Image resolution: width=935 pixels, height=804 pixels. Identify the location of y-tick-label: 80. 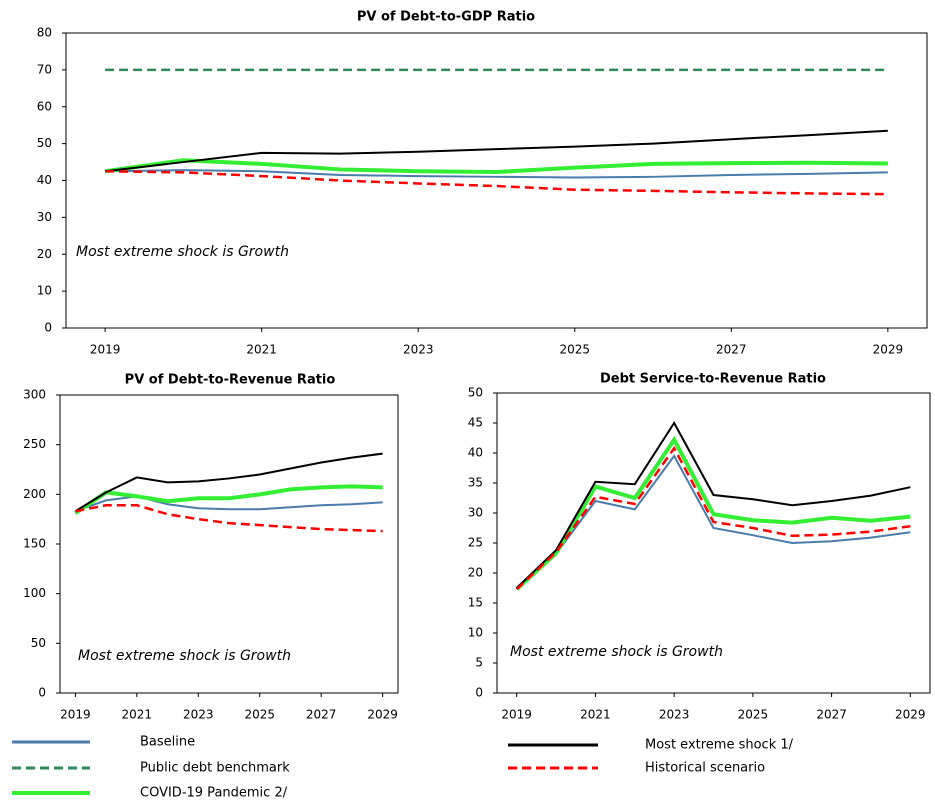
(44, 33).